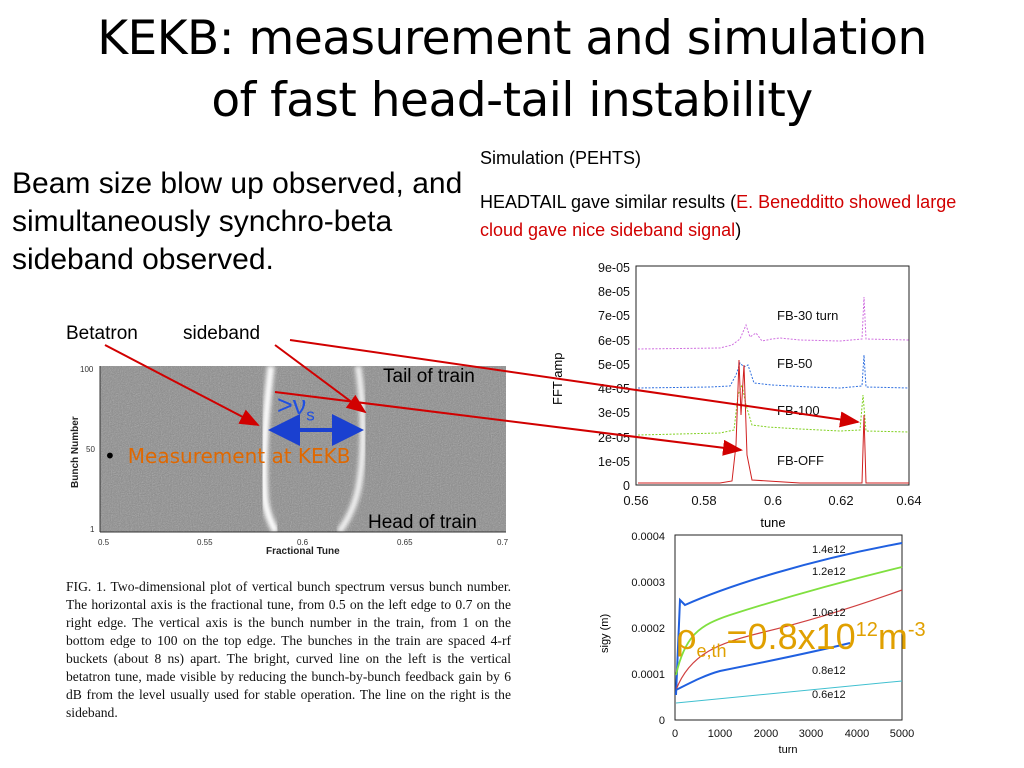  What do you see at coordinates (614, 341) in the screenshot?
I see `fft-y-tick: 6e-05` at bounding box center [614, 341].